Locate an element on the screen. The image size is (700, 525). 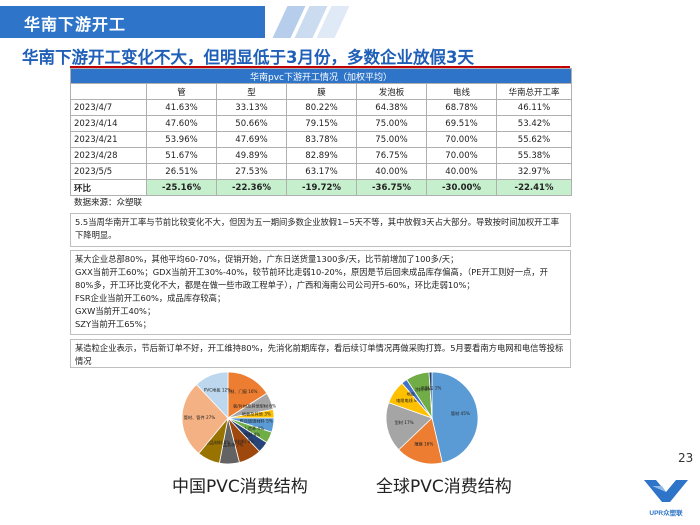
slice-label: 瓶制品 1% is located at coordinates (431, 387).